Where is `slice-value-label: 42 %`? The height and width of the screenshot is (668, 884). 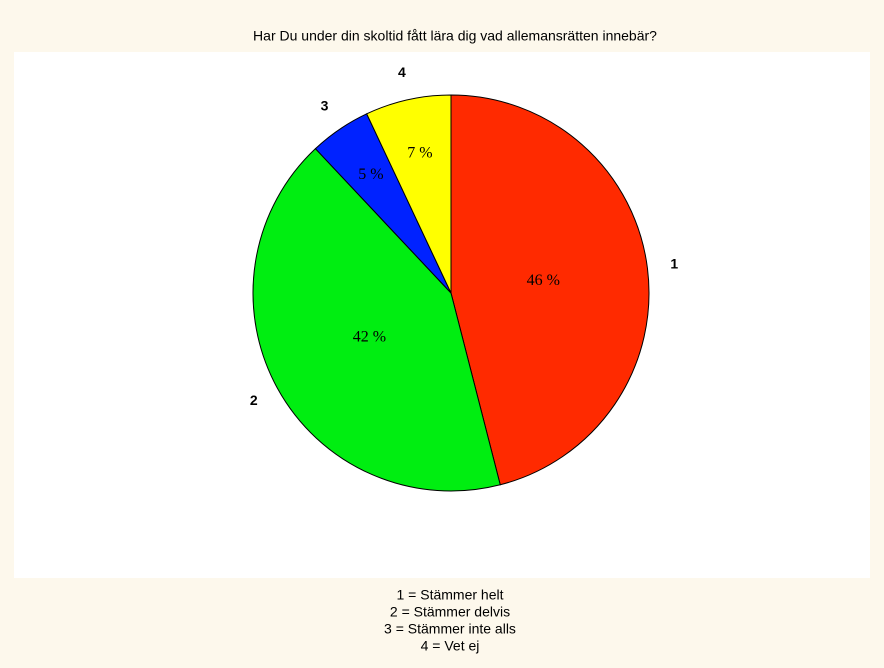
slice-value-label: 42 % is located at coordinates (369, 337).